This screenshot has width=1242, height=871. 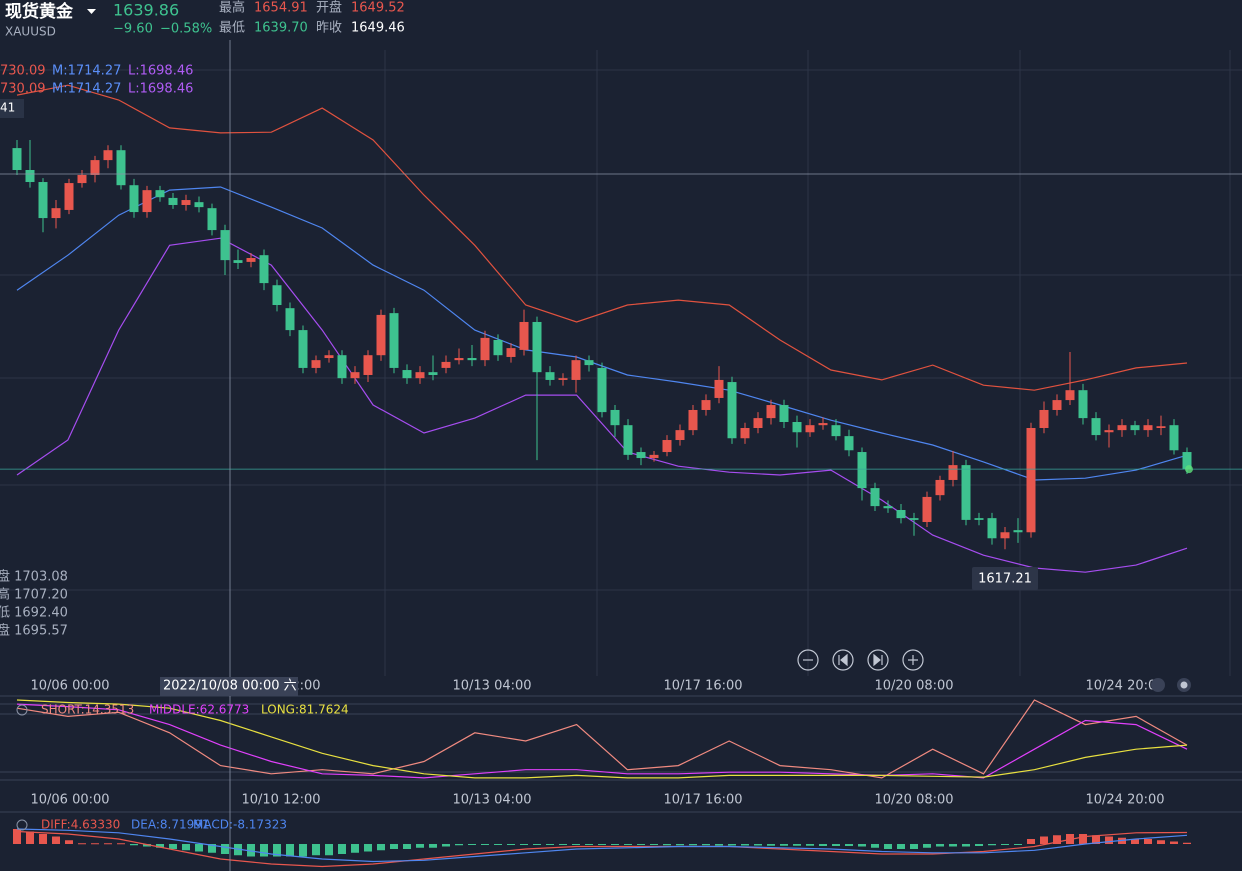 What do you see at coordinates (602, 845) in the screenshot?
I see `macd-line` at bounding box center [602, 845].